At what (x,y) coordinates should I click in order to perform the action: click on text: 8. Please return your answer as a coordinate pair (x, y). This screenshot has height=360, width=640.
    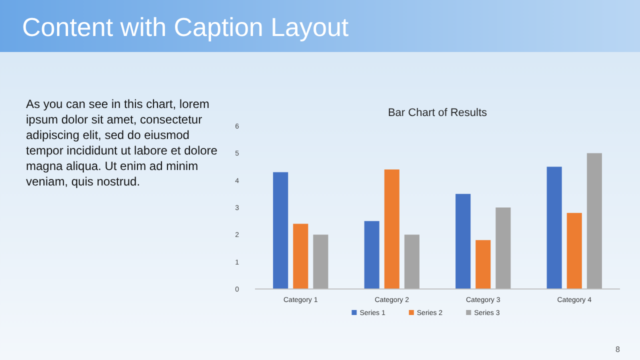
    Looking at the image, I should click on (618, 349).